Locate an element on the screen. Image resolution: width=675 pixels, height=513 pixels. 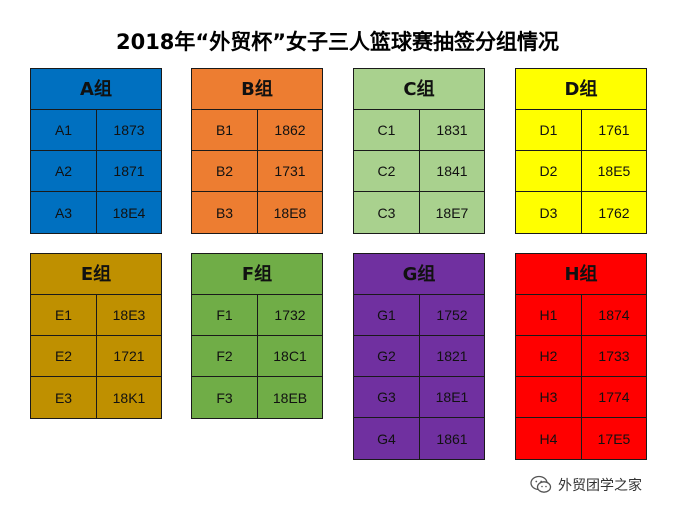
group-row: C3 18E7 is located at coordinates (419, 212).